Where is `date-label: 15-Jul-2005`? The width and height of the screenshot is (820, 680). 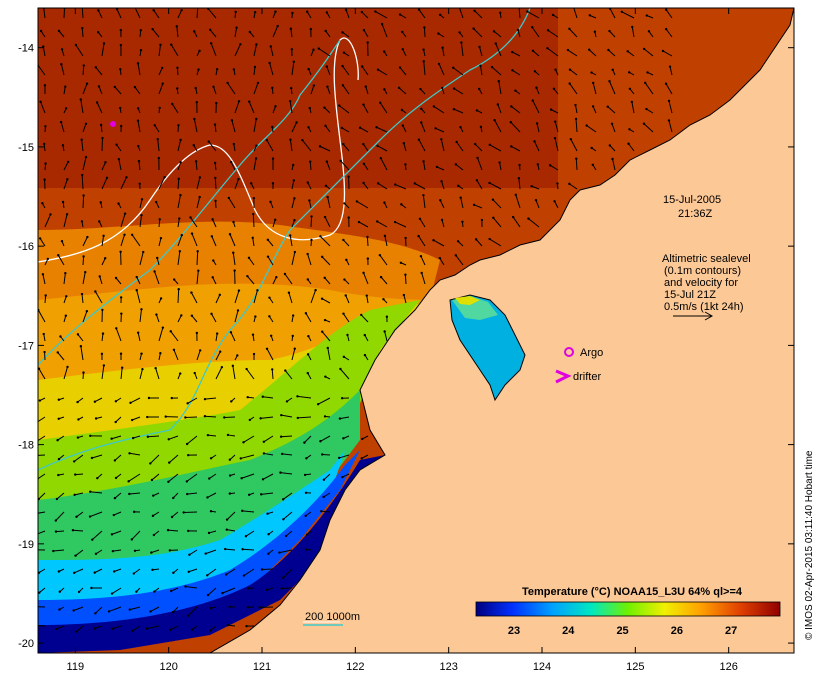 date-label: 15-Jul-2005 is located at coordinates (692, 200).